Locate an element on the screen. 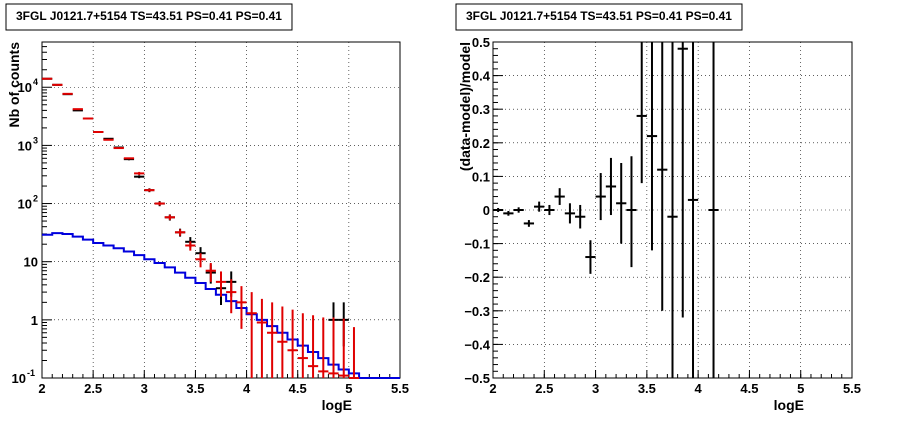 This screenshot has width=898, height=421. x-tick-label: 4.5 is located at coordinates (298, 388).